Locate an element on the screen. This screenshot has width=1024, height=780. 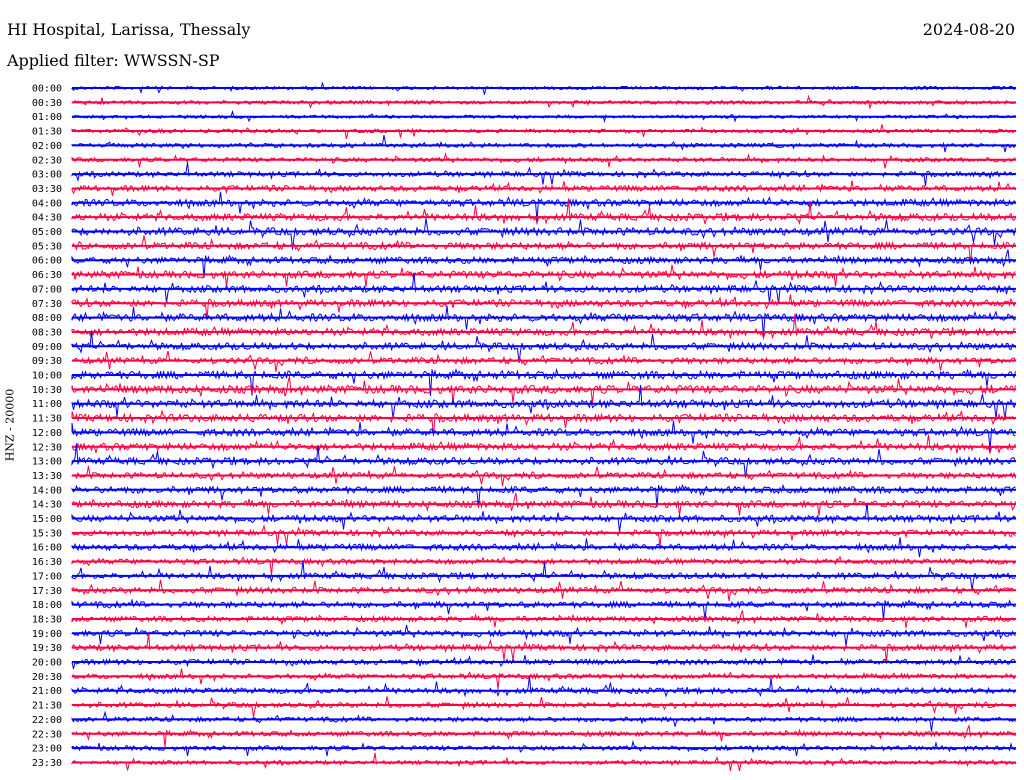
time-tick-label: 01:00 is located at coordinates (47, 117).